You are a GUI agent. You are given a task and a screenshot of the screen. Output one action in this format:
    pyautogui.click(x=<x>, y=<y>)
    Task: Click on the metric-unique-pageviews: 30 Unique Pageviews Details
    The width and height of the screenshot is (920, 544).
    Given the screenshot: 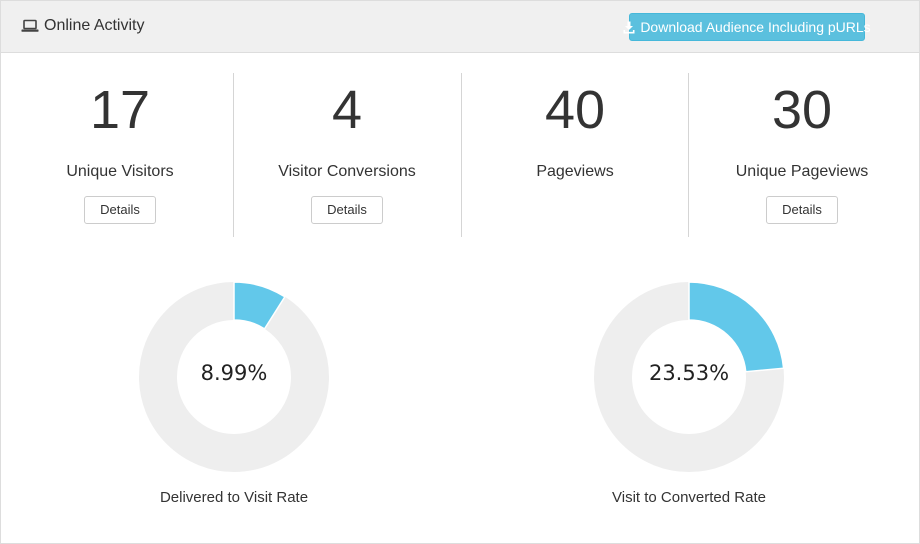 What is the action you would take?
    pyautogui.click(x=802, y=155)
    